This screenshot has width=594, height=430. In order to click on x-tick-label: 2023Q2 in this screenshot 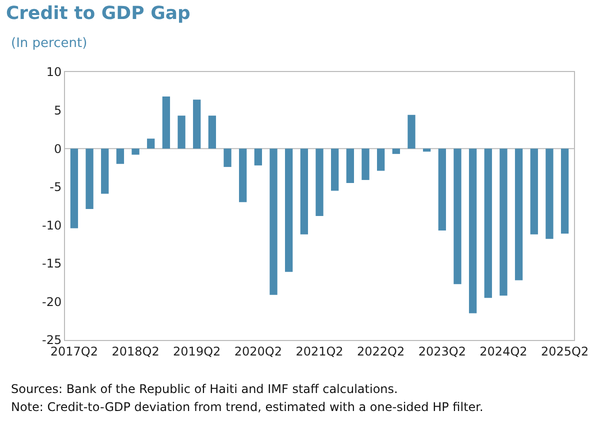, I will do `click(442, 351)`.